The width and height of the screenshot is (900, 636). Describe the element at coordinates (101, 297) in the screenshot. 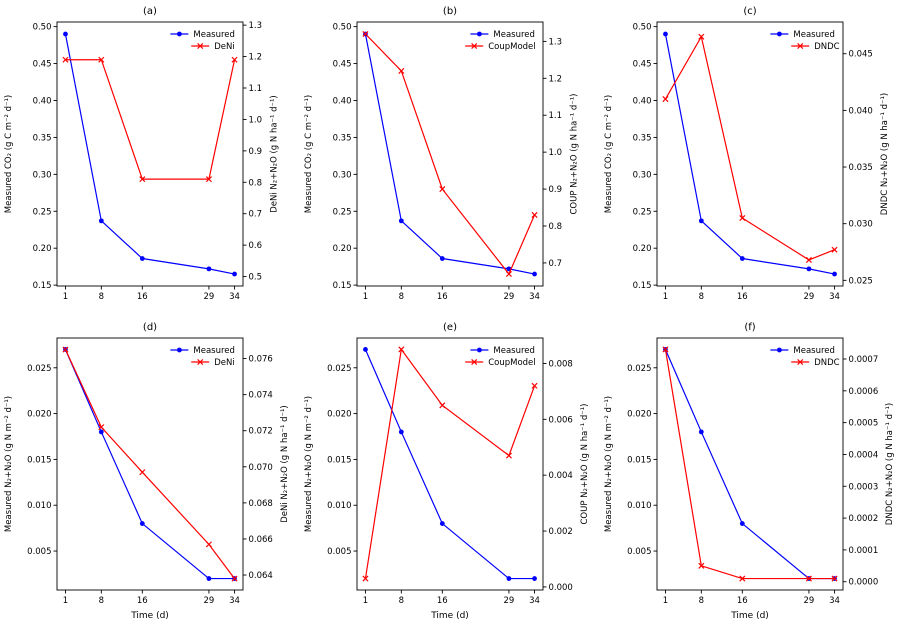

I see `x-tick-label: 8` at that location.